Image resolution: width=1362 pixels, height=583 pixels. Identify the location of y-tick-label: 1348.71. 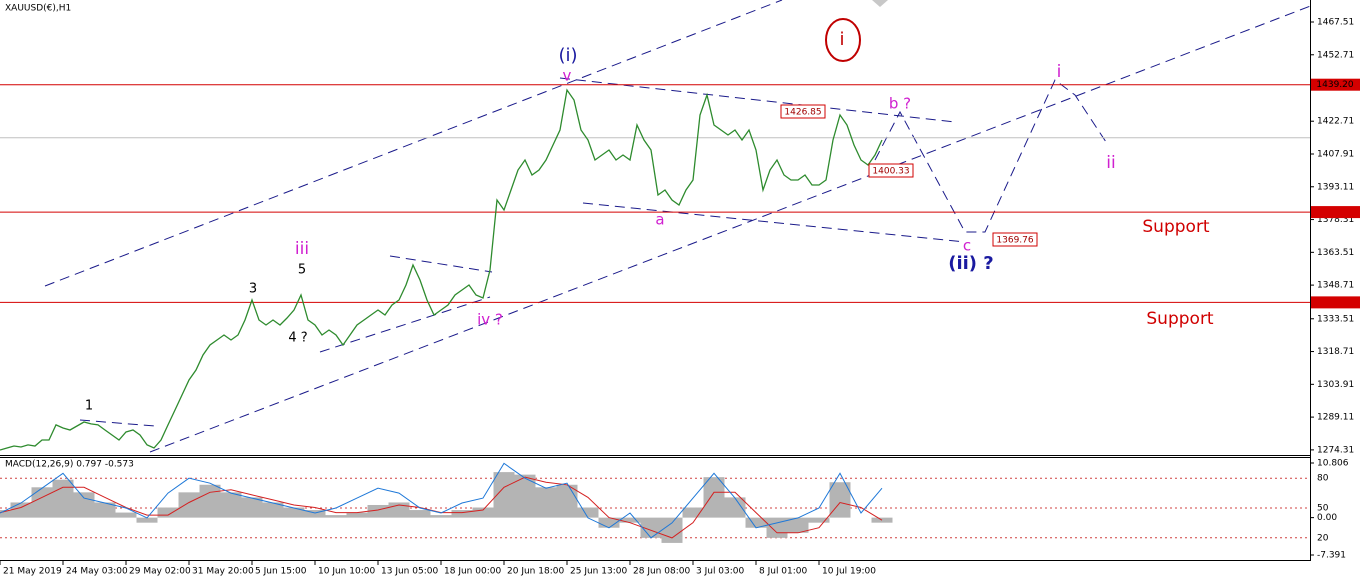
(1335, 286).